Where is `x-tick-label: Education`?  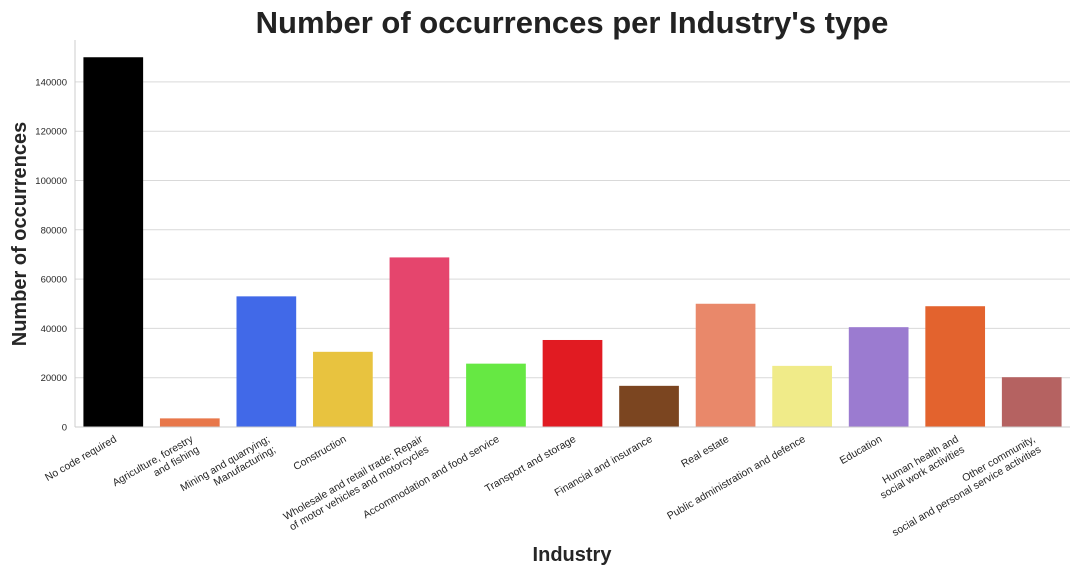
x-tick-label: Education is located at coordinates (861, 450).